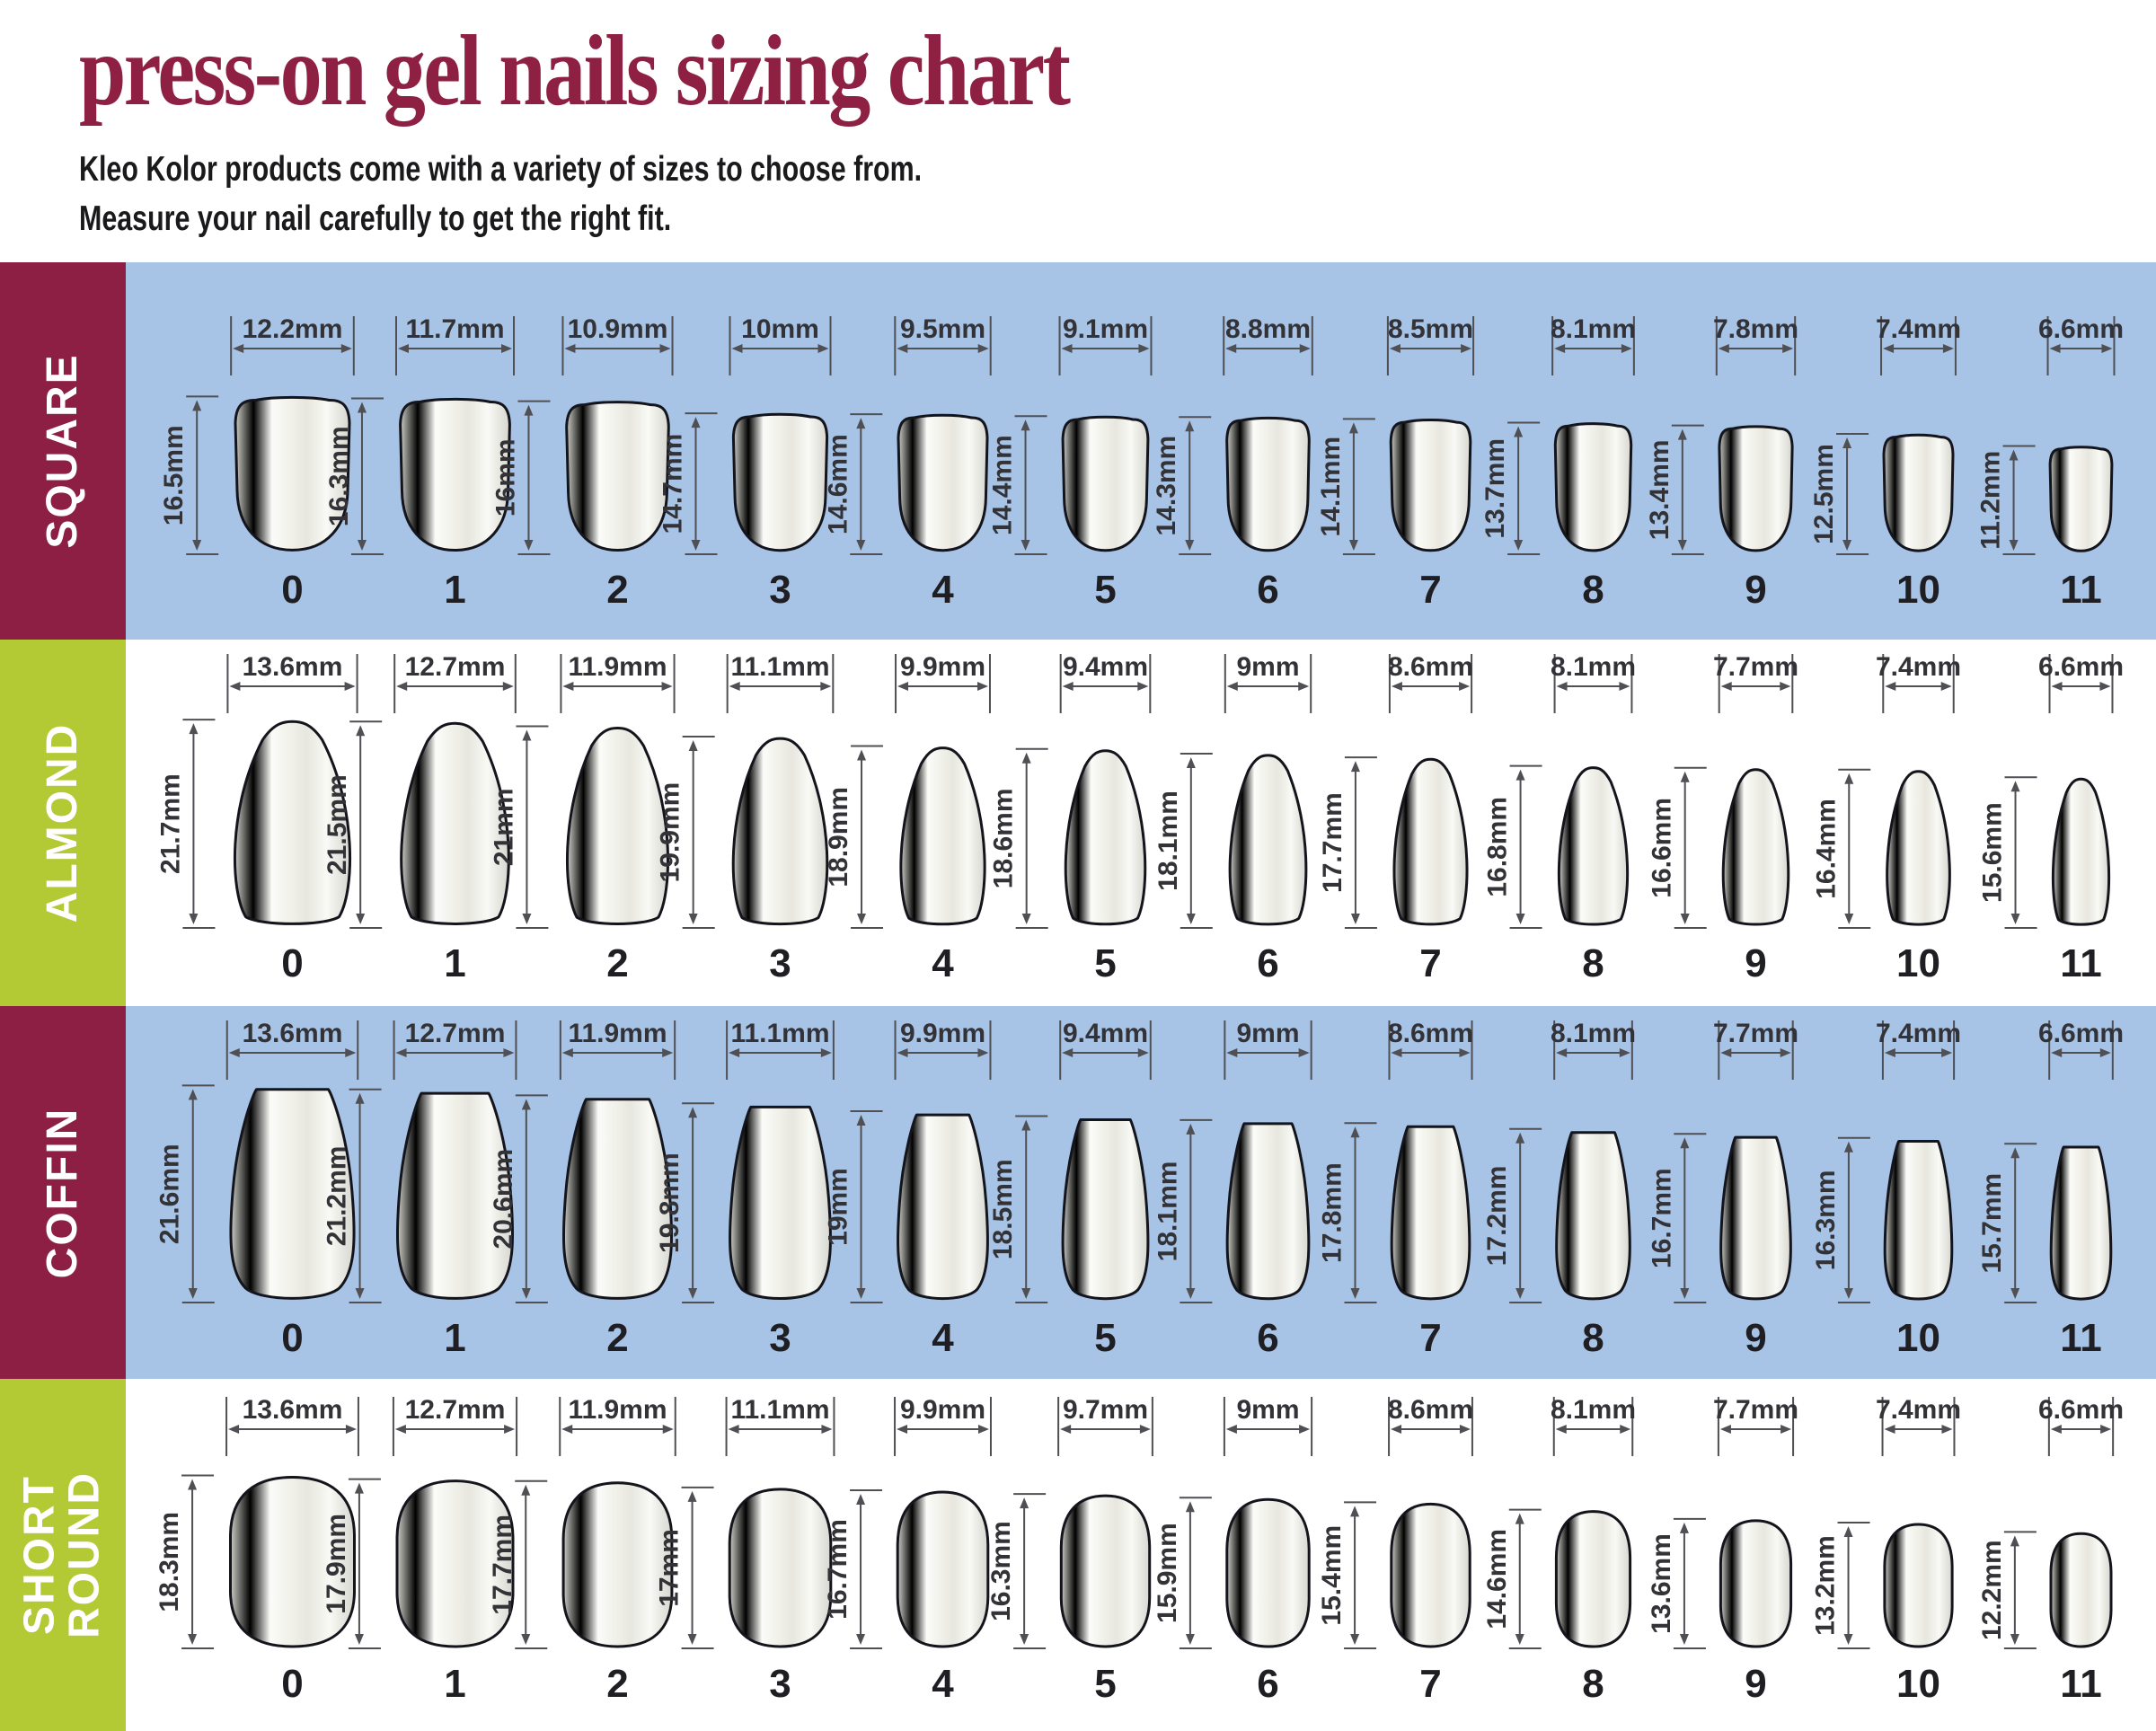 This screenshot has height=1731, width=2156. What do you see at coordinates (169, 1562) in the screenshot?
I see `height-label: 18.3mm` at bounding box center [169, 1562].